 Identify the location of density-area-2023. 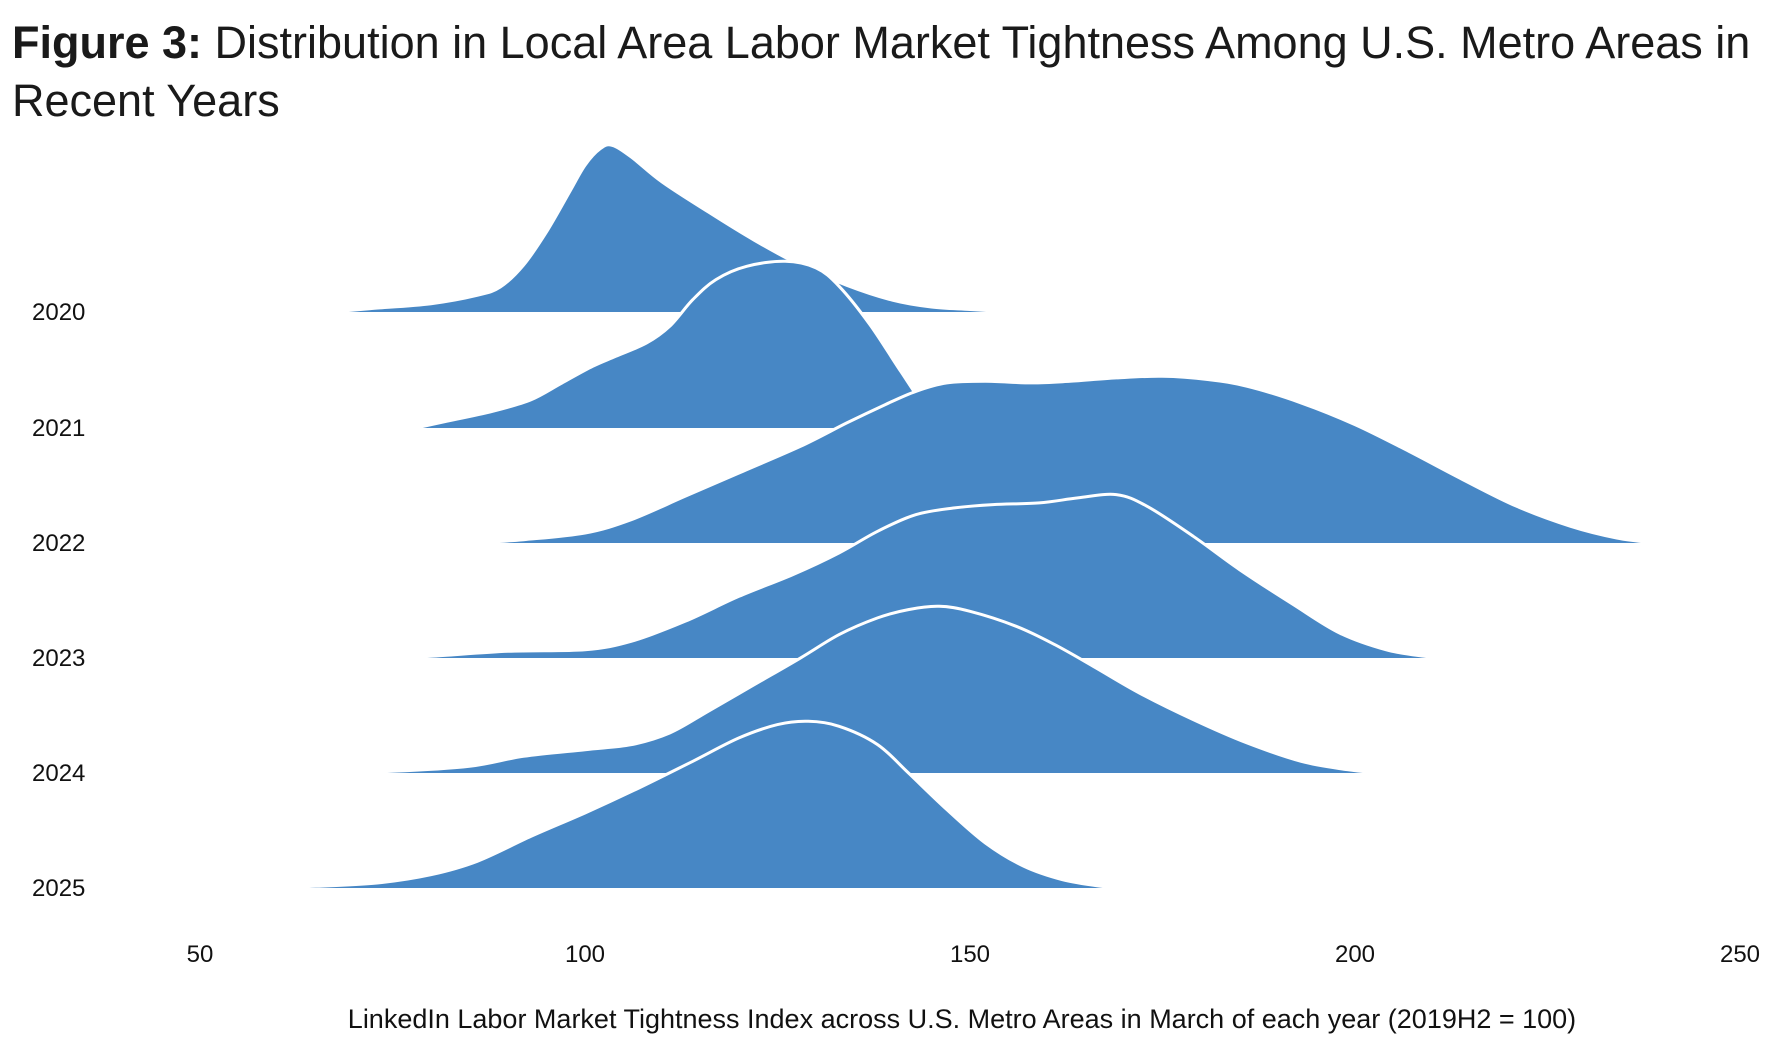
(916, 576).